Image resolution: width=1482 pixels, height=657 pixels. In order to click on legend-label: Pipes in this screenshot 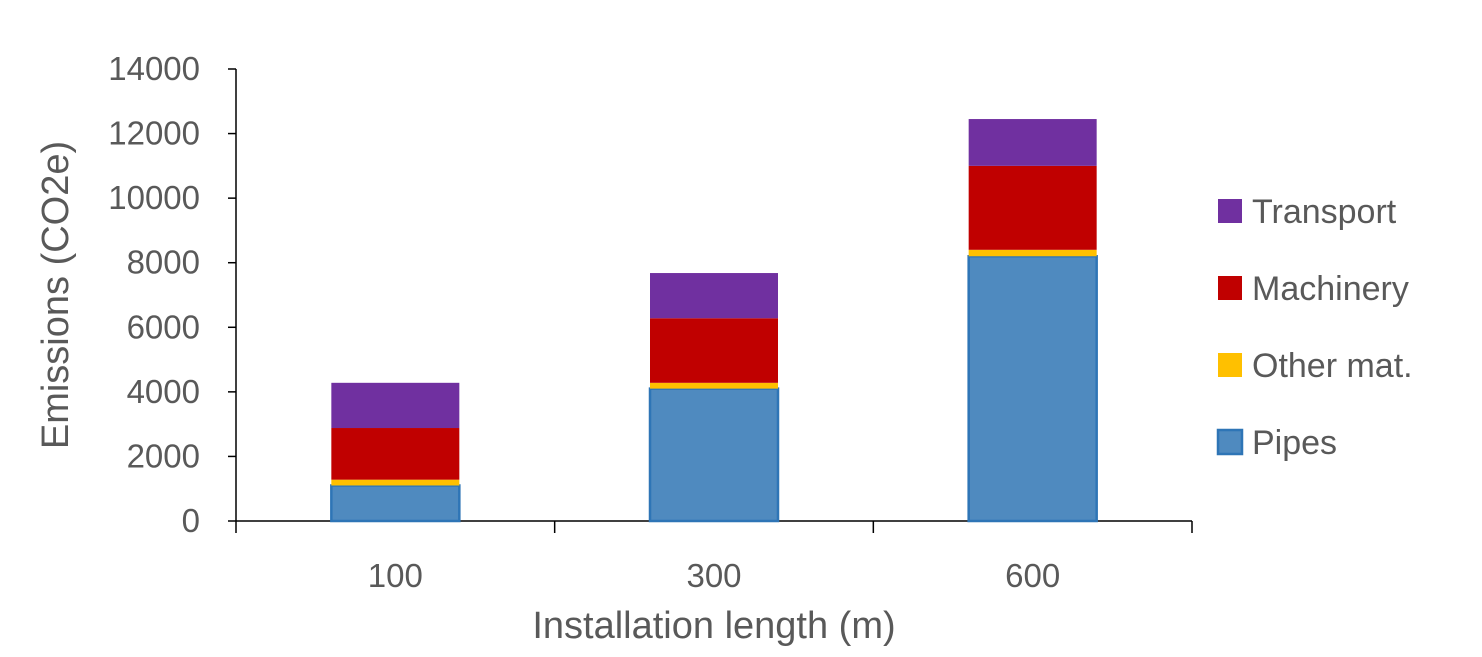, I will do `click(1294, 443)`.